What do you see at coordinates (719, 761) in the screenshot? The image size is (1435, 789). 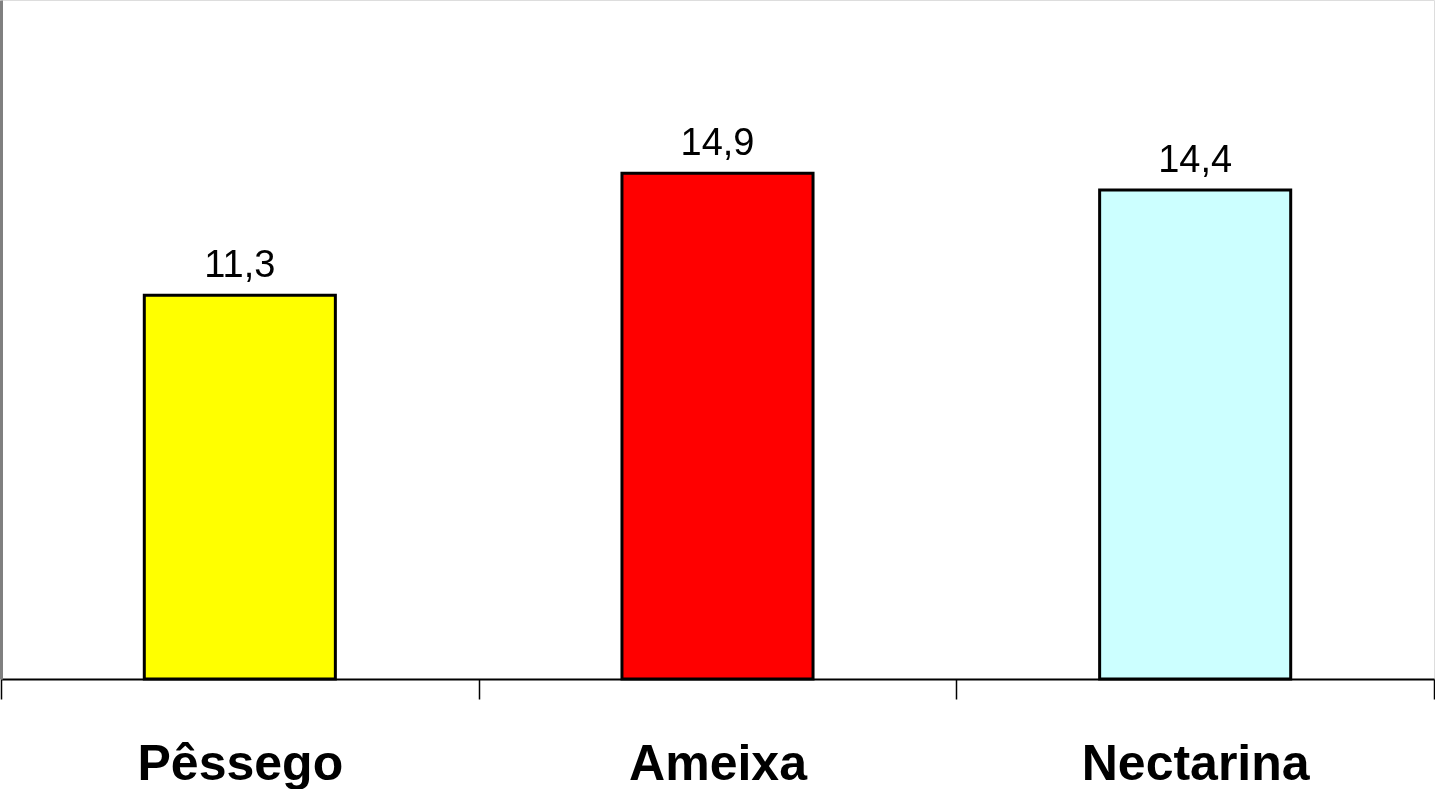 I see `x-tick-label: Ameixa` at bounding box center [719, 761].